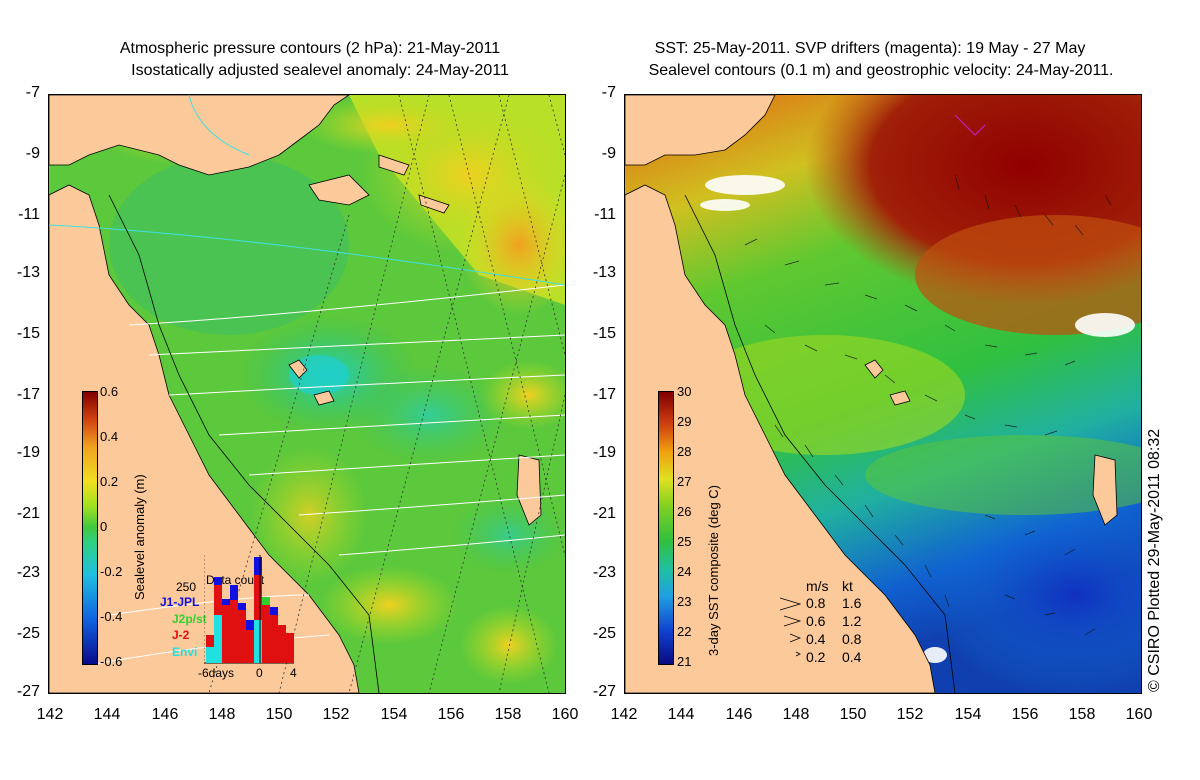 The width and height of the screenshot is (1200, 780). Describe the element at coordinates (852, 657) in the screenshot. I see `velocity-row-kt-3: 0.4` at that location.